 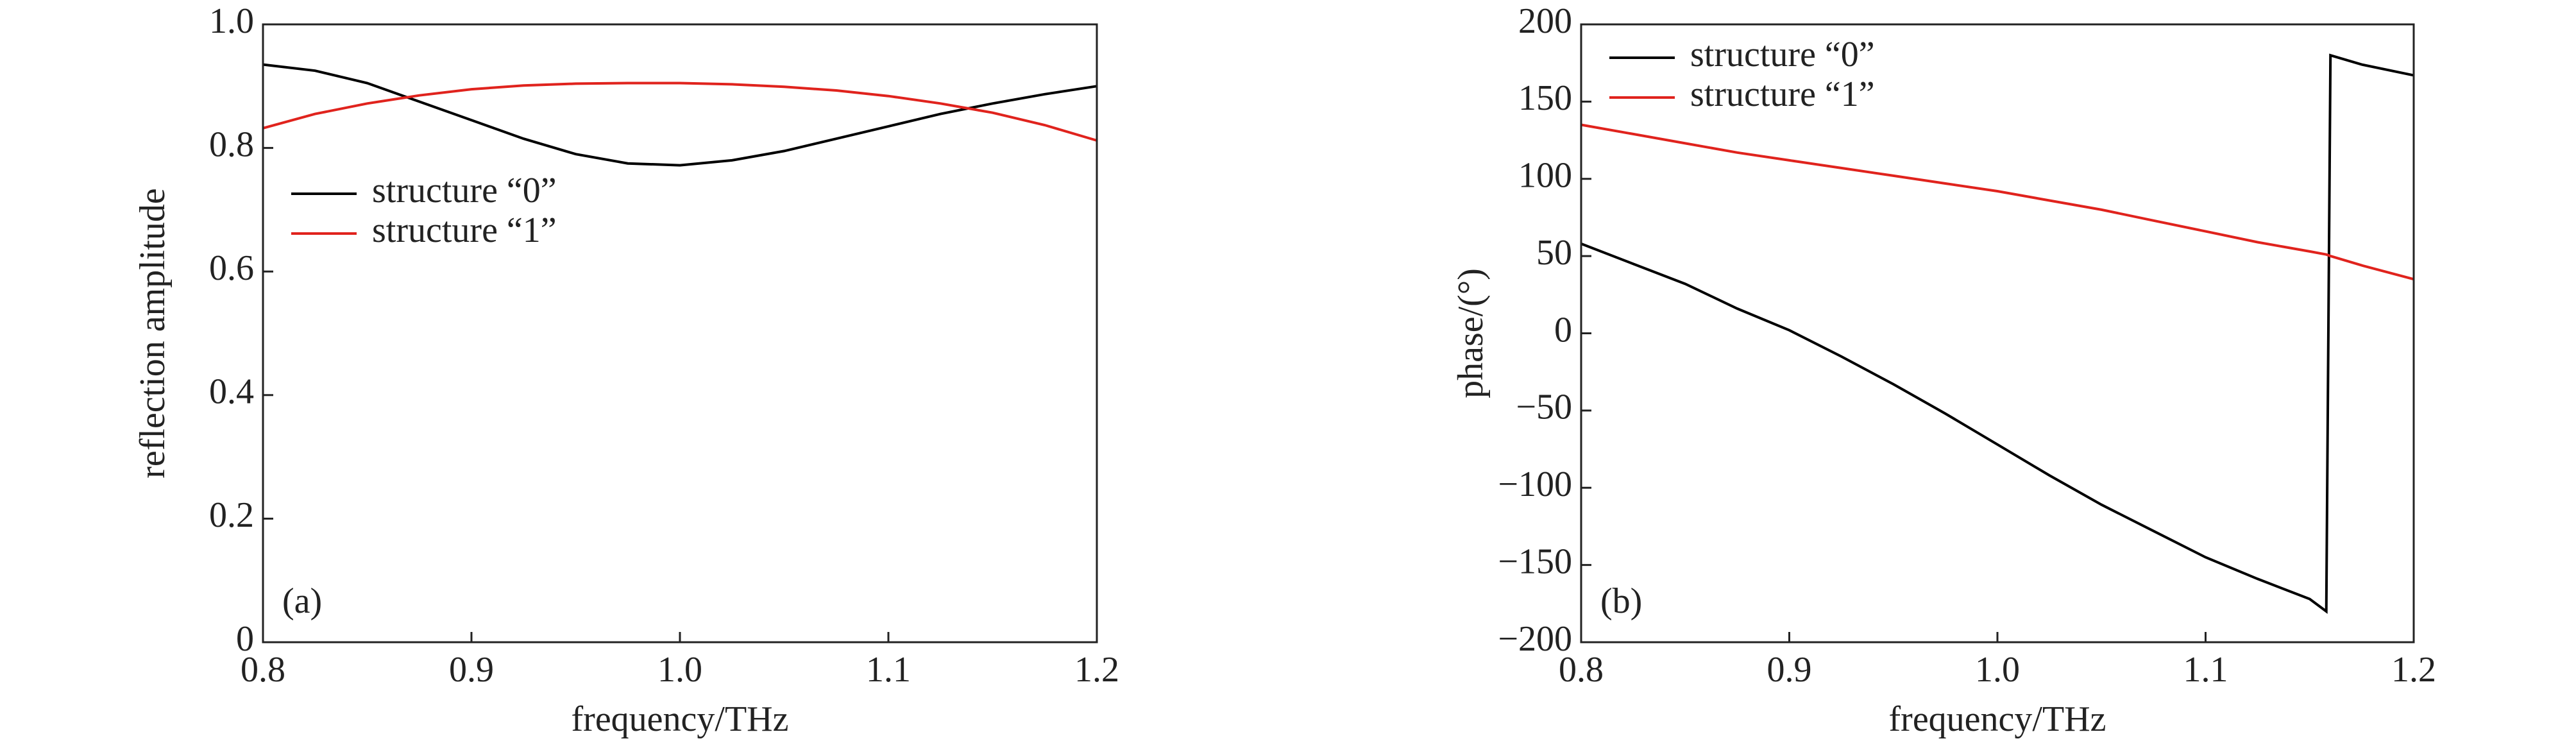 I want to click on y-tick-label: 100, so click(x=1545, y=176).